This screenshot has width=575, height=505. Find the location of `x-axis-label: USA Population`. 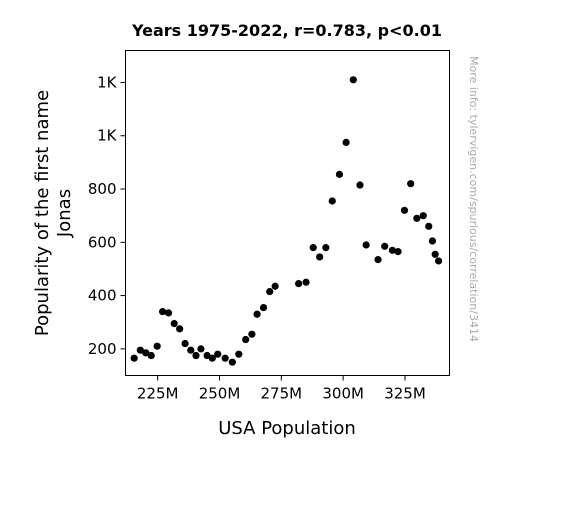

x-axis-label: USA Population is located at coordinates (287, 428).